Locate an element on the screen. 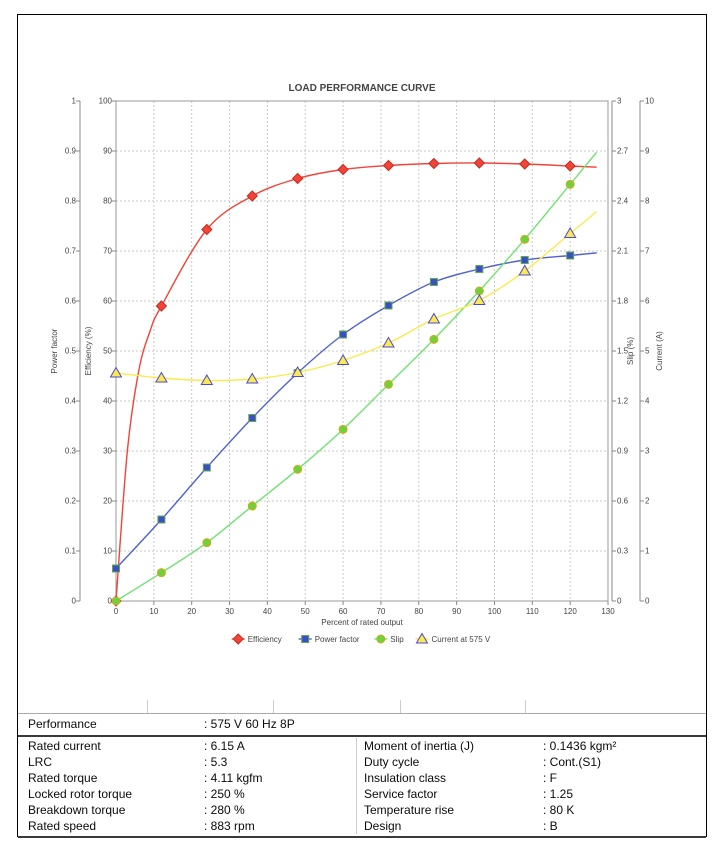  table-row: LRC : 5.3 Duty cycle : Cont.(S1) is located at coordinates (362, 762).